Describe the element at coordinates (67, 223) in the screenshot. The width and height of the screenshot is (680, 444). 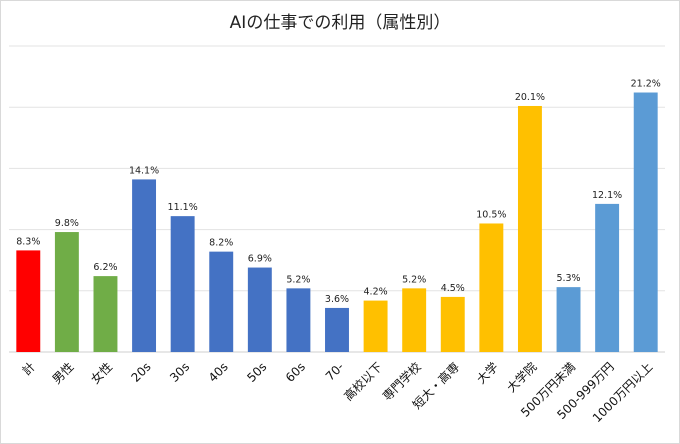
I see `data-label: 9.8%` at that location.